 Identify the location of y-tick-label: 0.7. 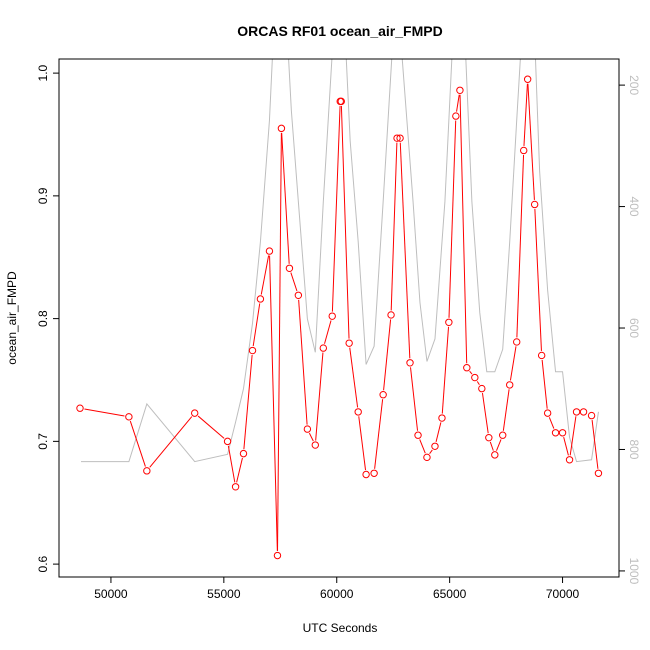
(43, 441).